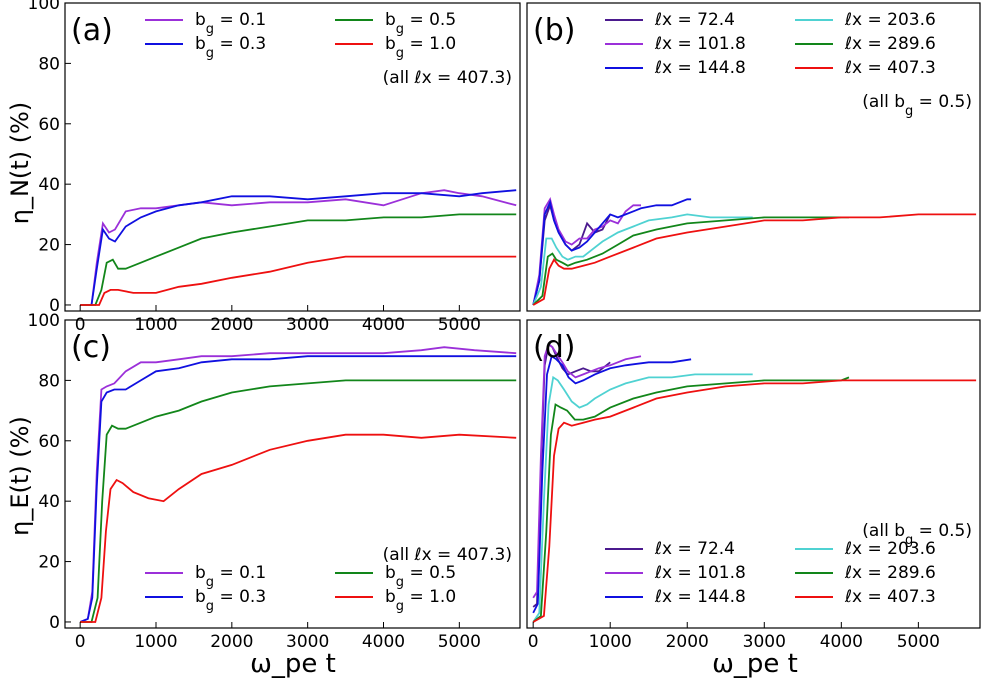  What do you see at coordinates (91, 347) in the screenshot?
I see `panel-label: (c)` at bounding box center [91, 347].